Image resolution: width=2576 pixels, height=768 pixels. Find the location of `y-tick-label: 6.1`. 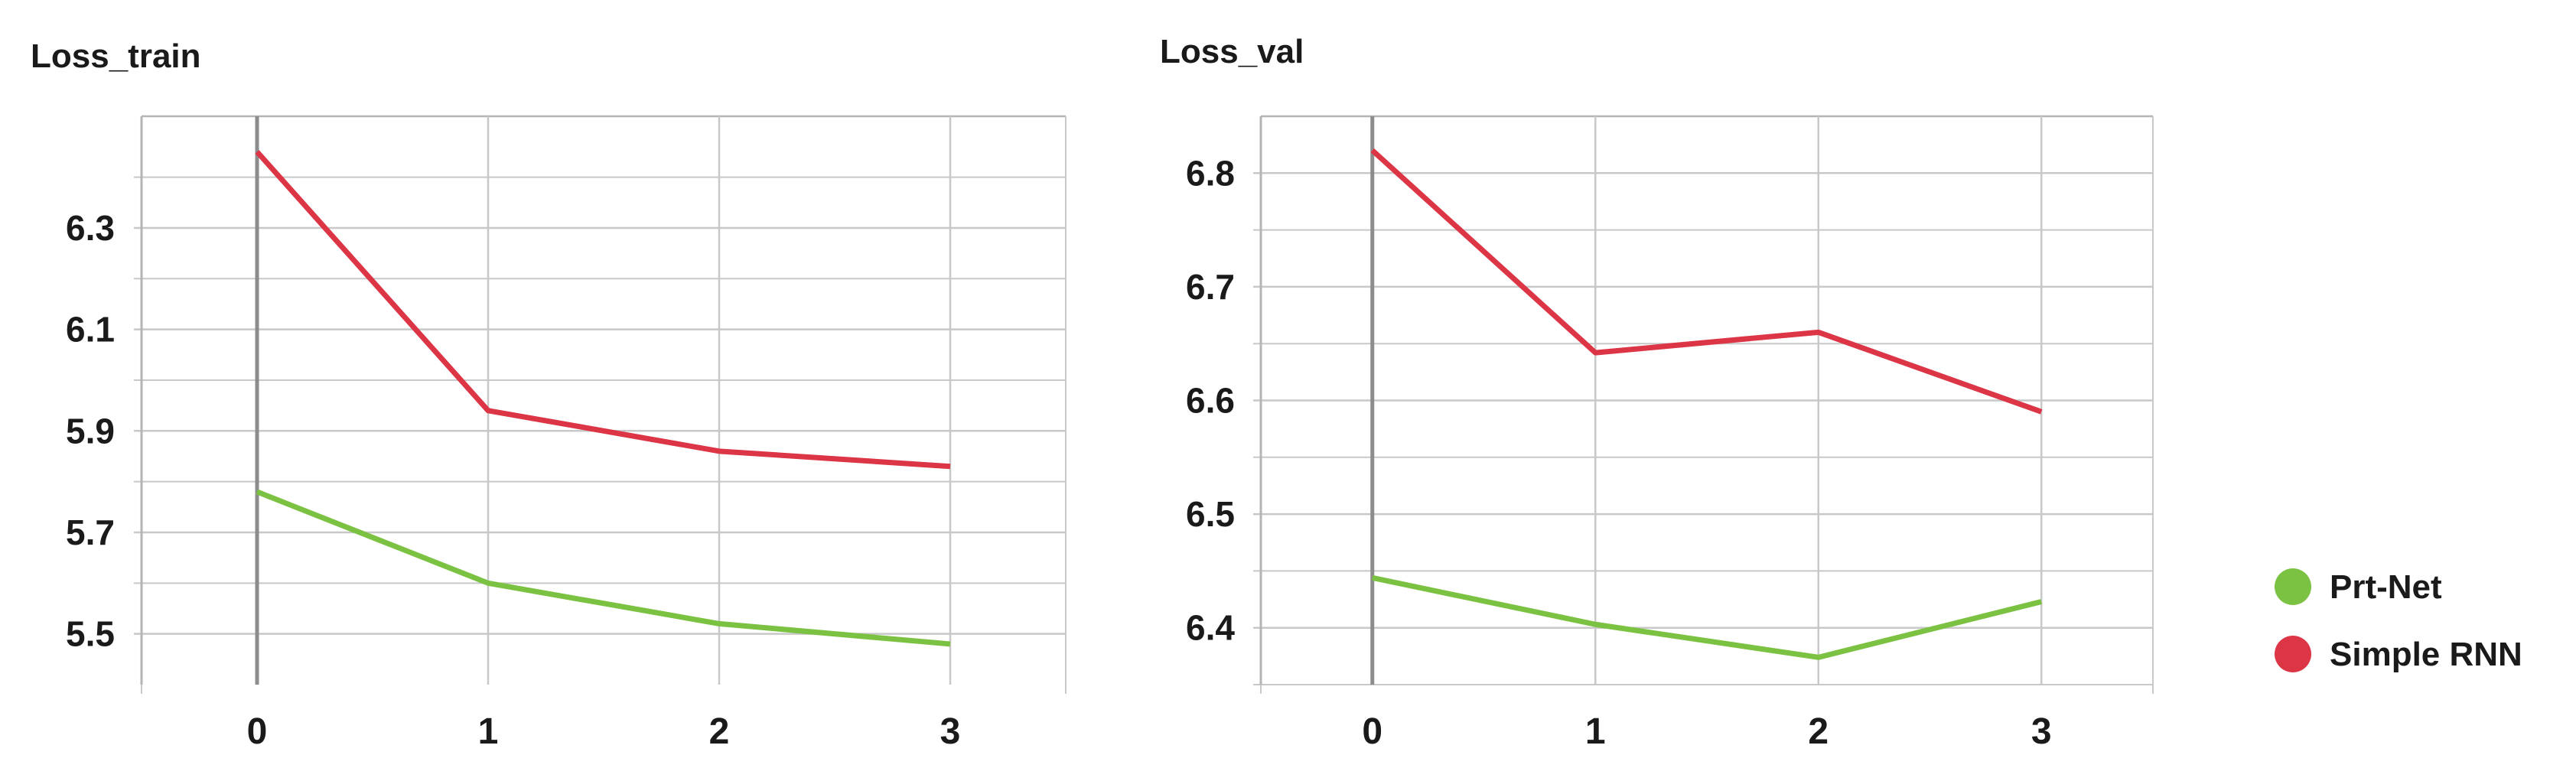

y-tick-label: 6.1 is located at coordinates (91, 330).